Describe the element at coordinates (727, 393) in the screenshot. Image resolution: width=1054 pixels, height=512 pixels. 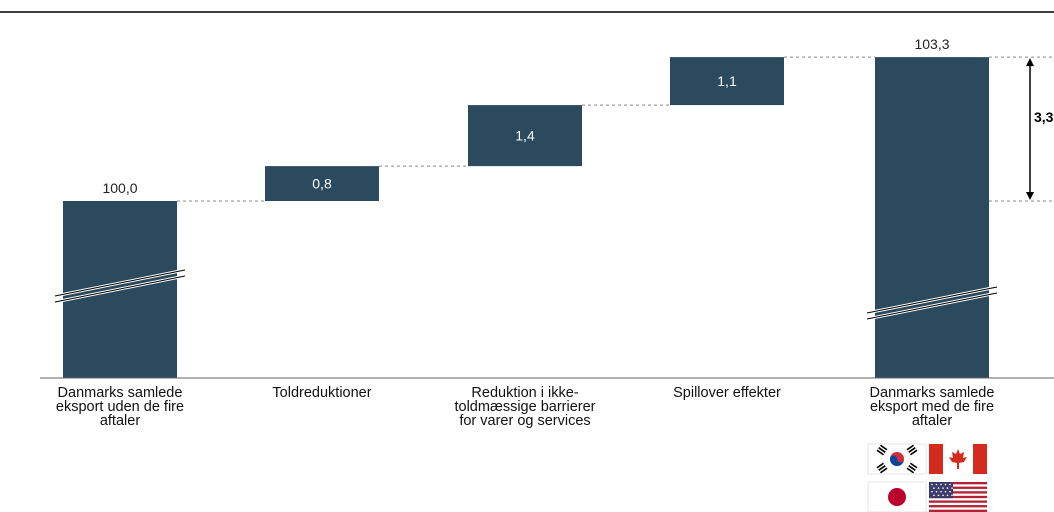
I see `category-label-4: Spillover effekter` at that location.